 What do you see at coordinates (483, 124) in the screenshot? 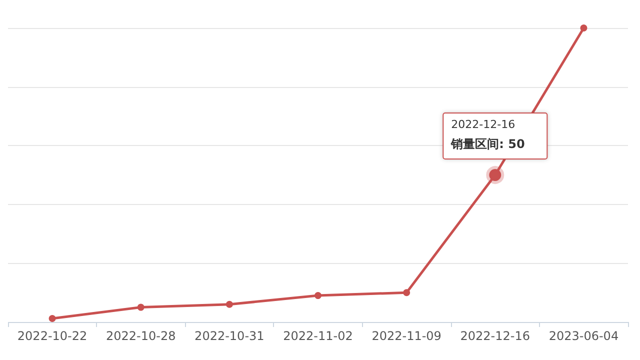
I see `annotation: 2022-12-16` at bounding box center [483, 124].